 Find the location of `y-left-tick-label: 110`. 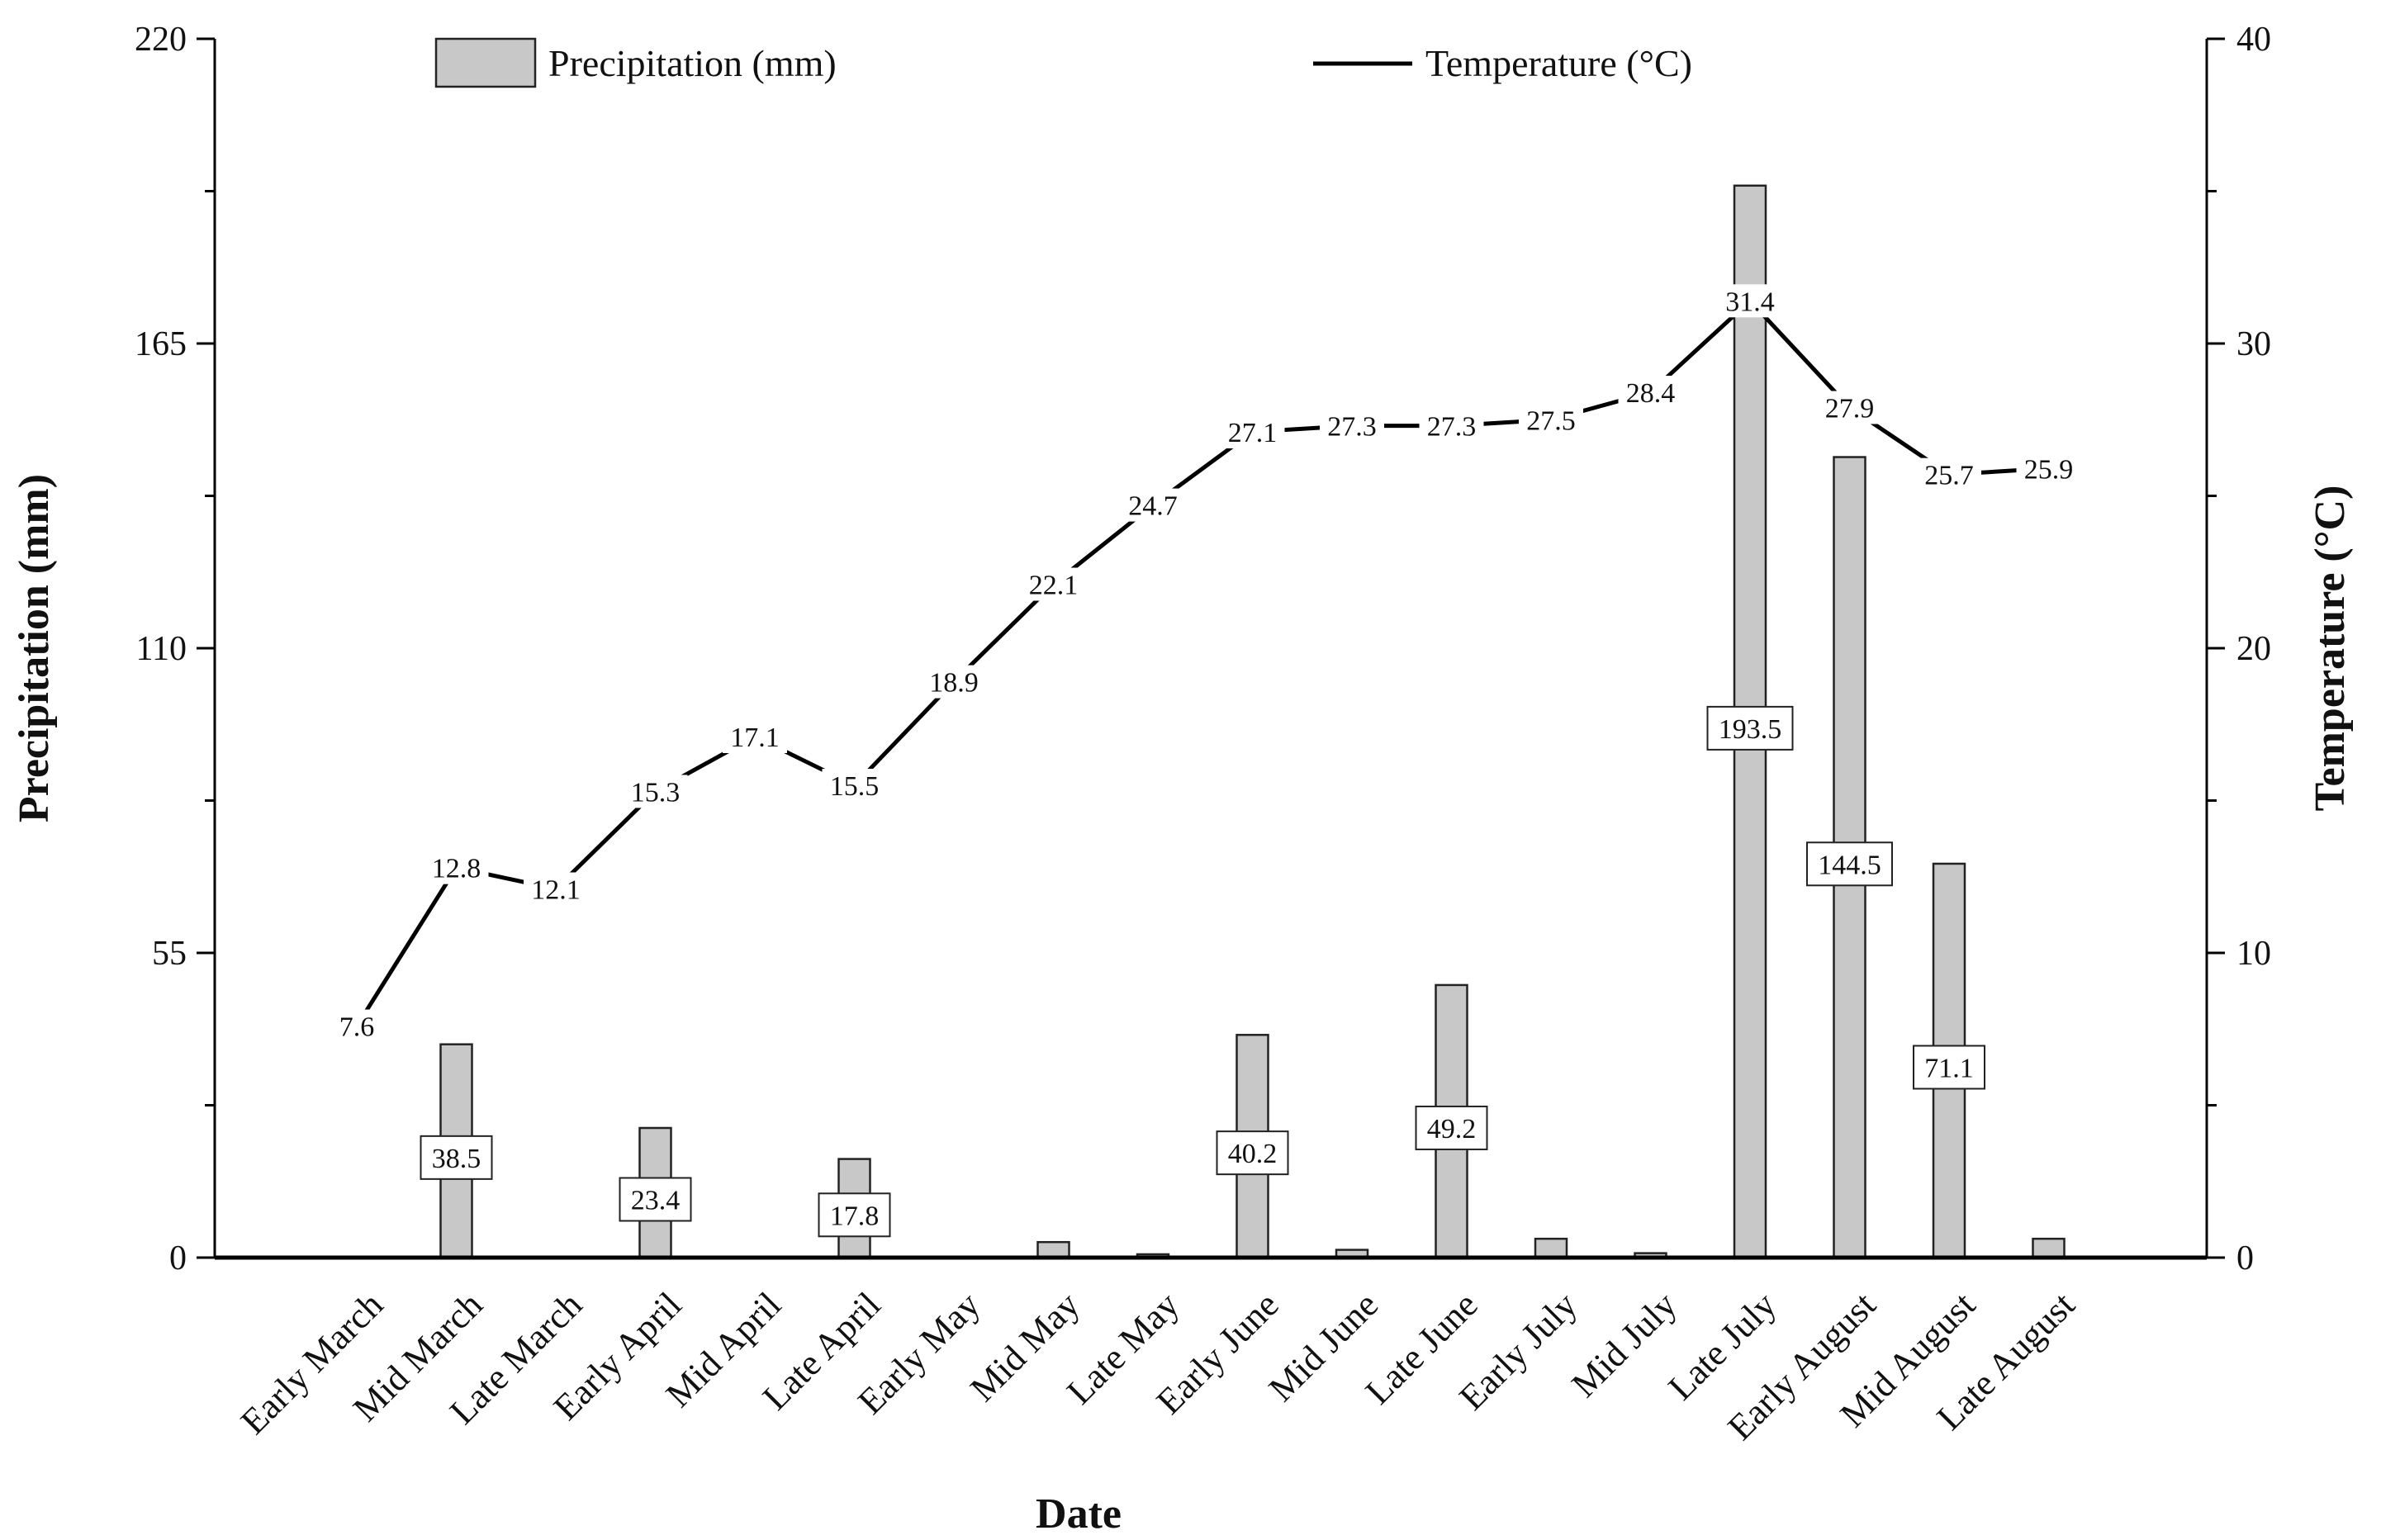

y-left-tick-label: 110 is located at coordinates (161, 649).